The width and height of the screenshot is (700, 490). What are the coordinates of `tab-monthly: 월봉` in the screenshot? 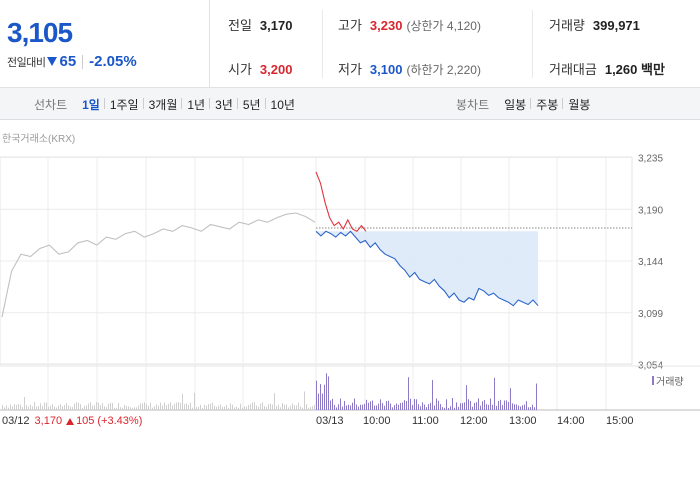 It's located at (578, 104).